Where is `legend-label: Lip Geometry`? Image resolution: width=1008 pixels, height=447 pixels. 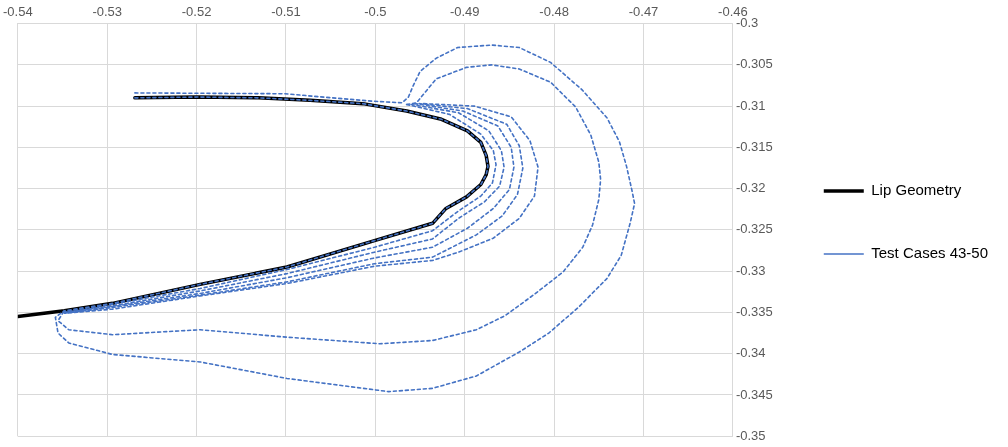
legend-label: Lip Geometry is located at coordinates (916, 190).